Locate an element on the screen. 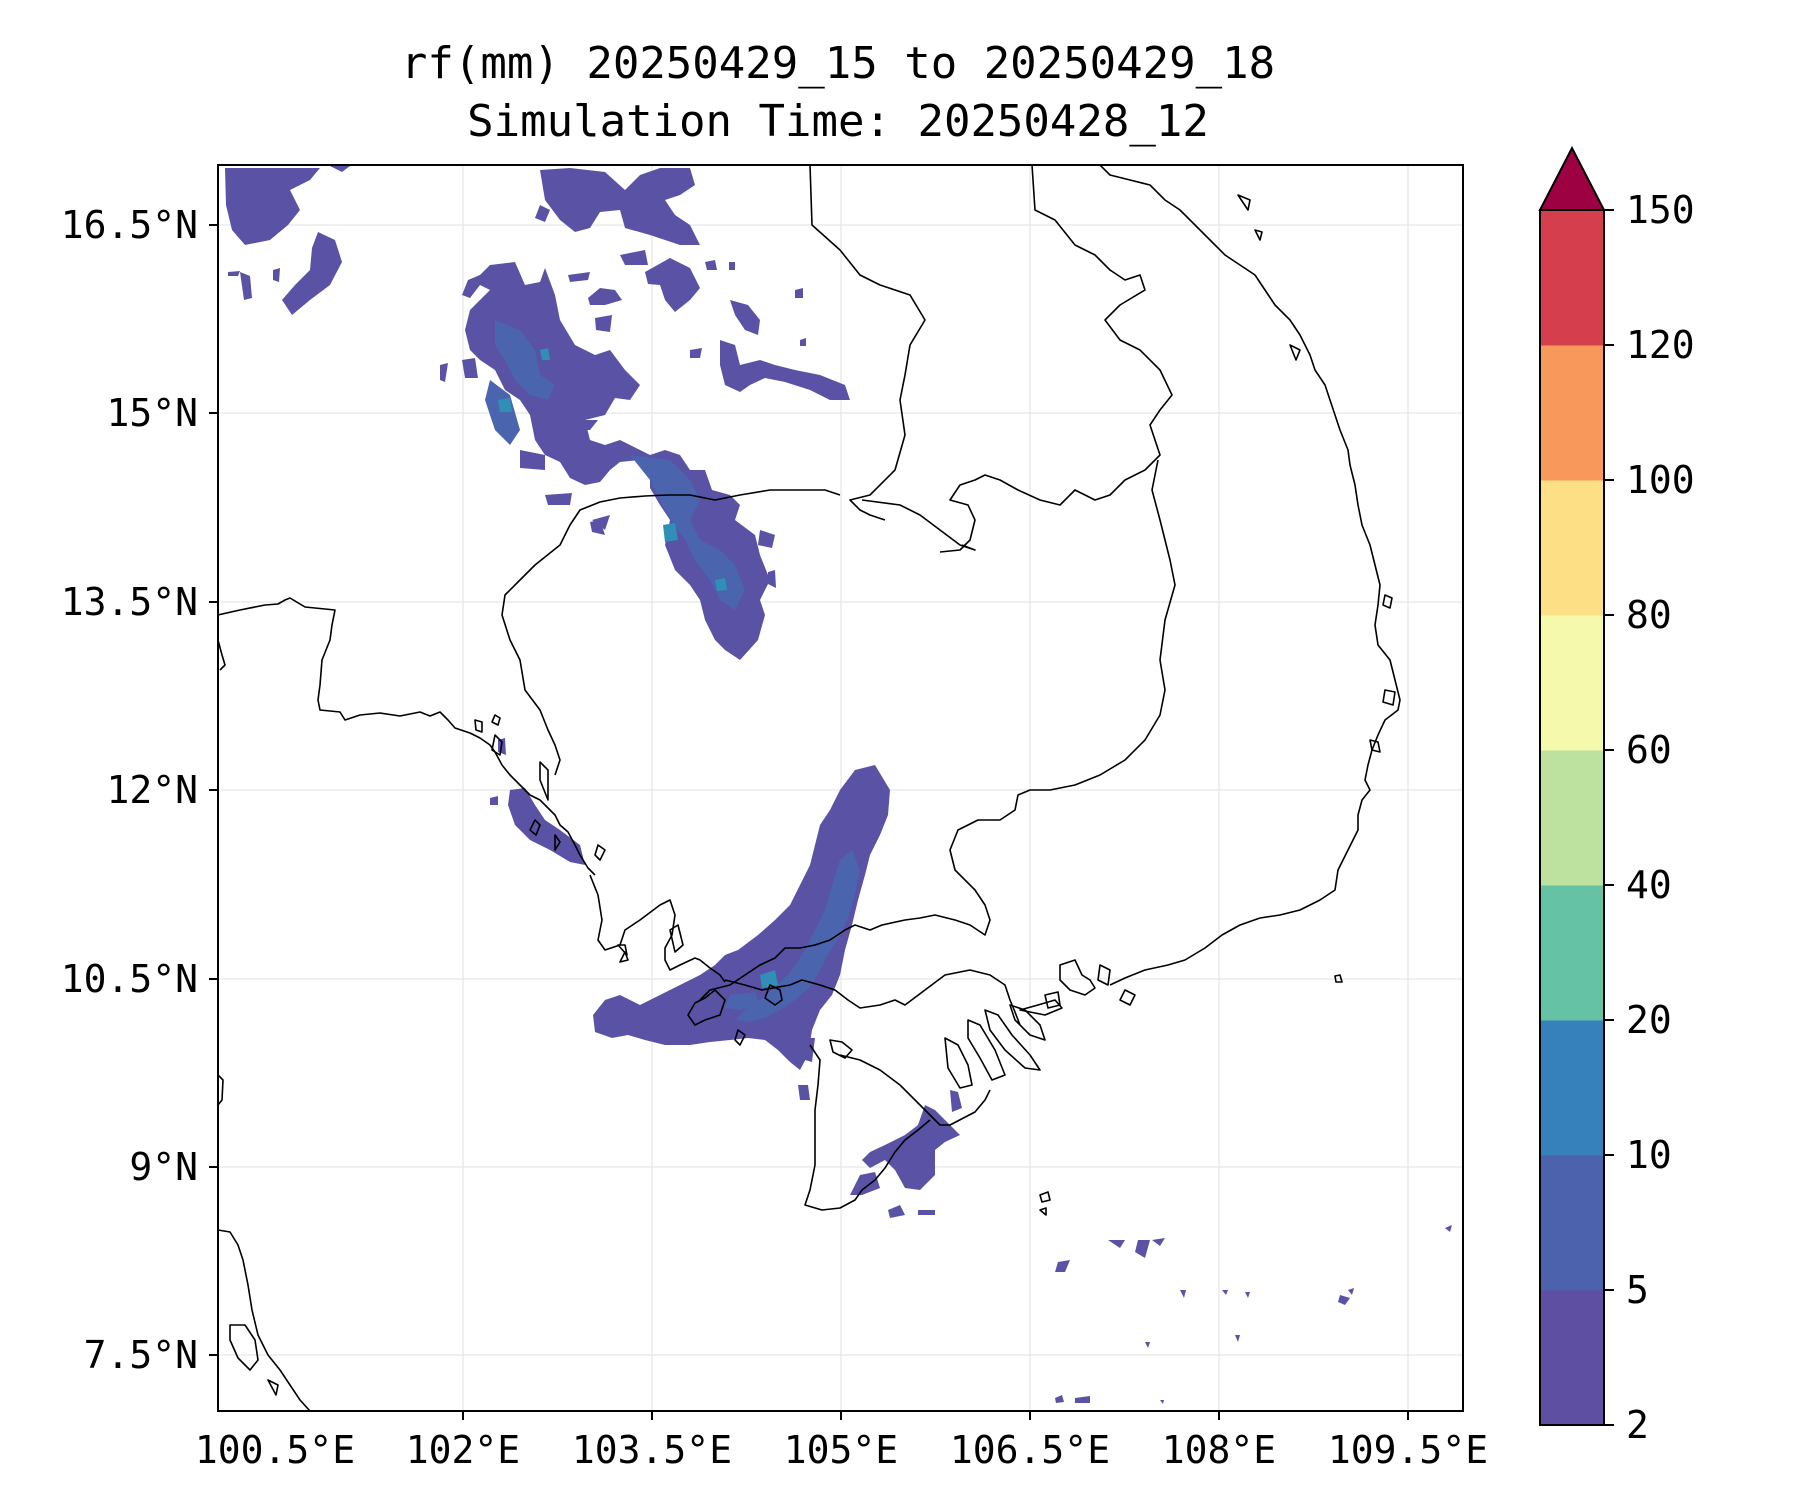 This screenshot has height=1500, width=1800. colorbar-tick-label: 60 is located at coordinates (1649, 750).